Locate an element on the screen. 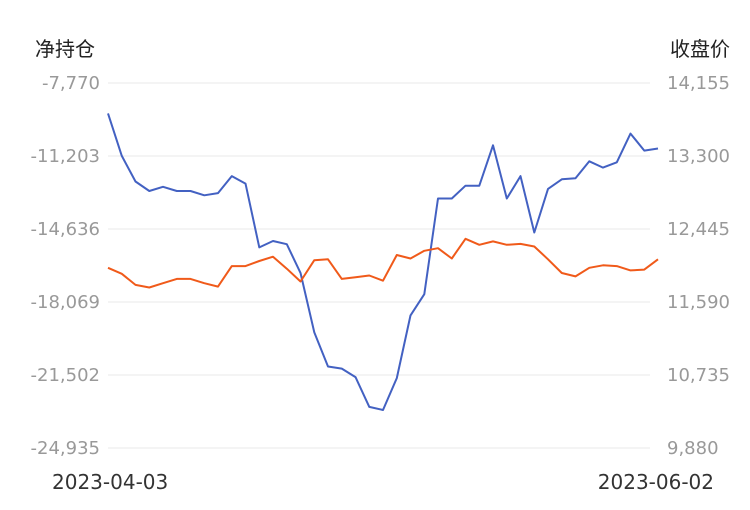 This screenshot has width=750, height=510. right-tick-label: 13,300 is located at coordinates (698, 156).